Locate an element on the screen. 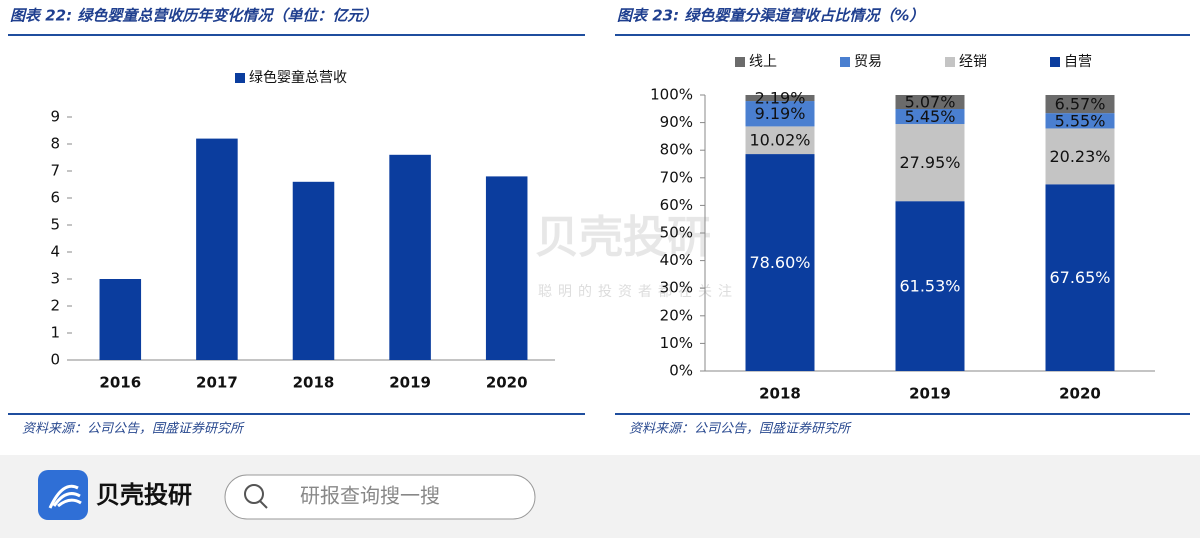  value-label: 61.53% is located at coordinates (929, 286).